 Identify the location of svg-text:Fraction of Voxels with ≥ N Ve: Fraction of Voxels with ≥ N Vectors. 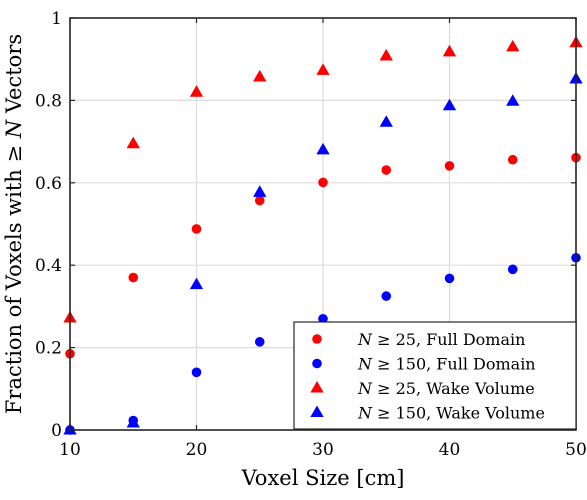
(14, 224).